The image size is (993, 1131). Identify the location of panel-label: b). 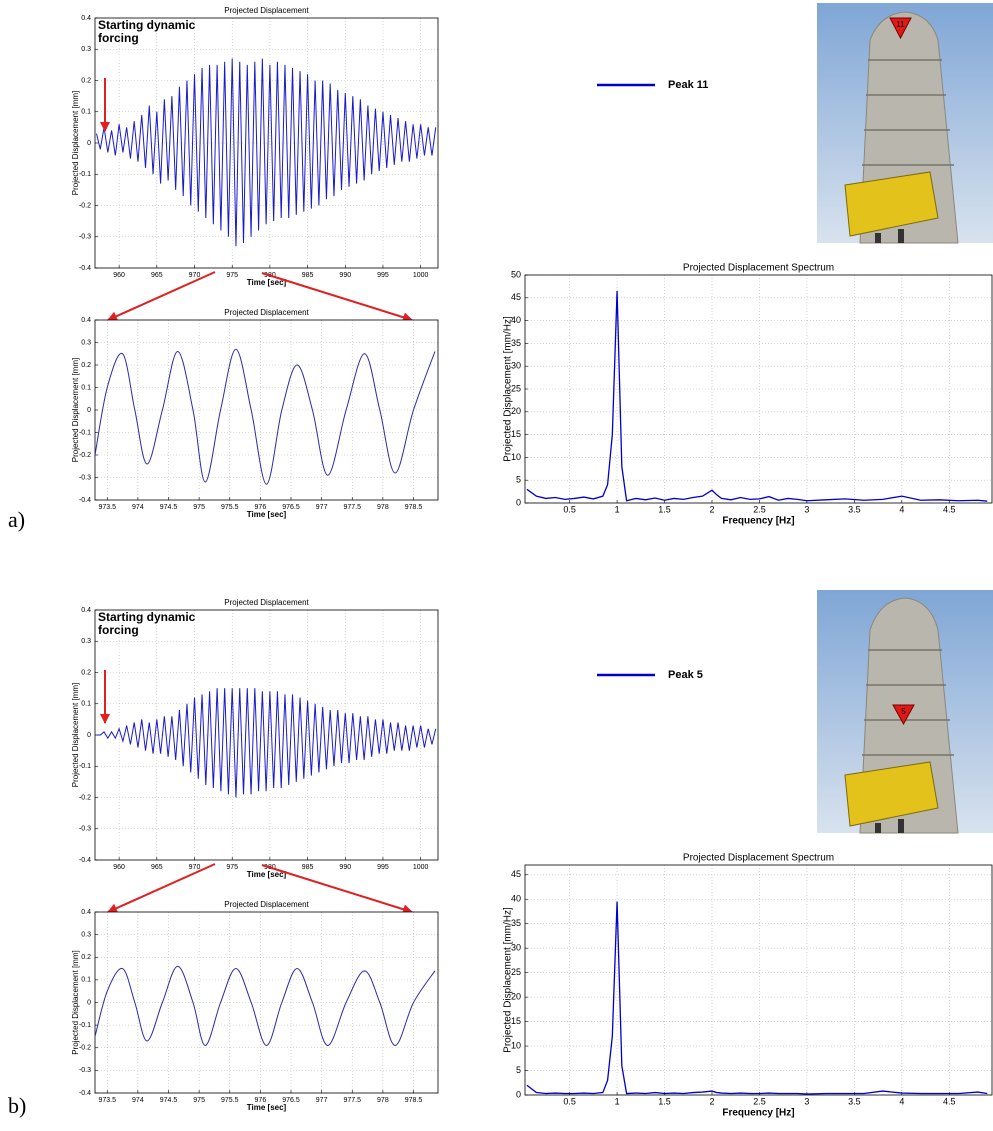
(17, 1105).